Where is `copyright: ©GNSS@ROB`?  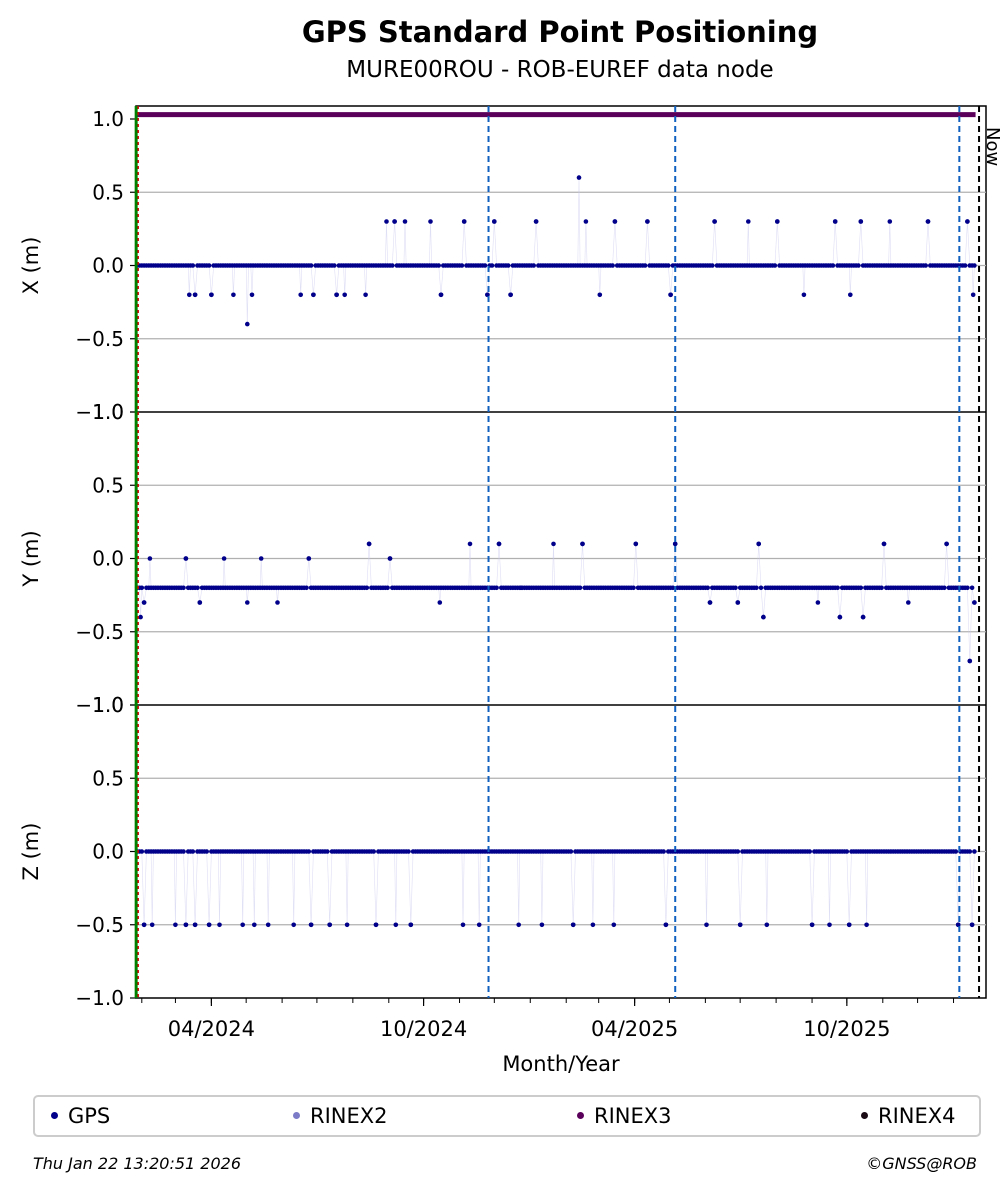
copyright: ©GNSS@ROB is located at coordinates (921, 1163).